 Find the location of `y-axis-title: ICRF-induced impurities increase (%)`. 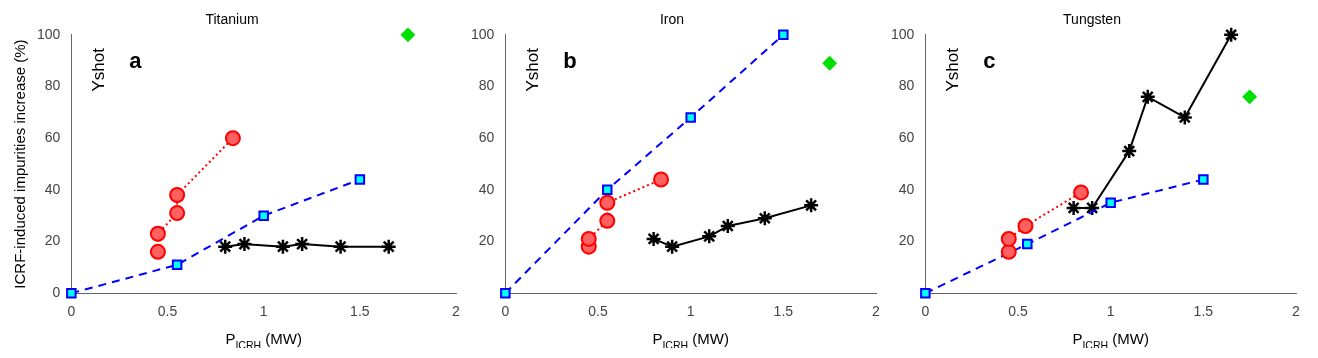

y-axis-title: ICRF-induced impurities increase (%) is located at coordinates (20, 164).